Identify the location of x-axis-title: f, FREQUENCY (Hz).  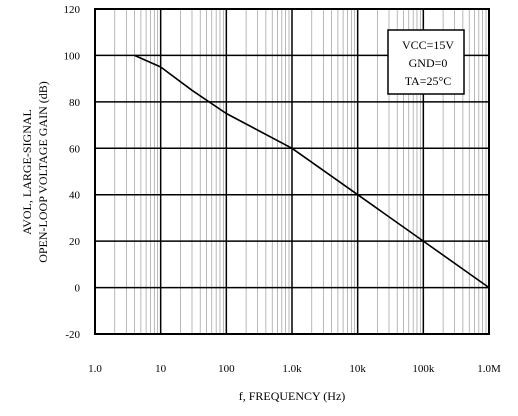
(292, 396).